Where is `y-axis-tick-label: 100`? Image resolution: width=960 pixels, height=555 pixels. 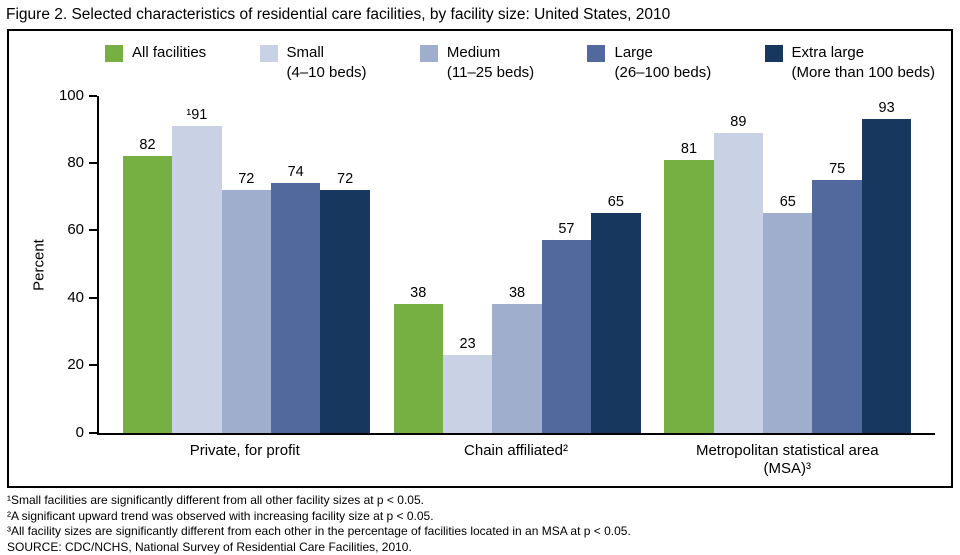 y-axis-tick-label: 100 is located at coordinates (71, 95).